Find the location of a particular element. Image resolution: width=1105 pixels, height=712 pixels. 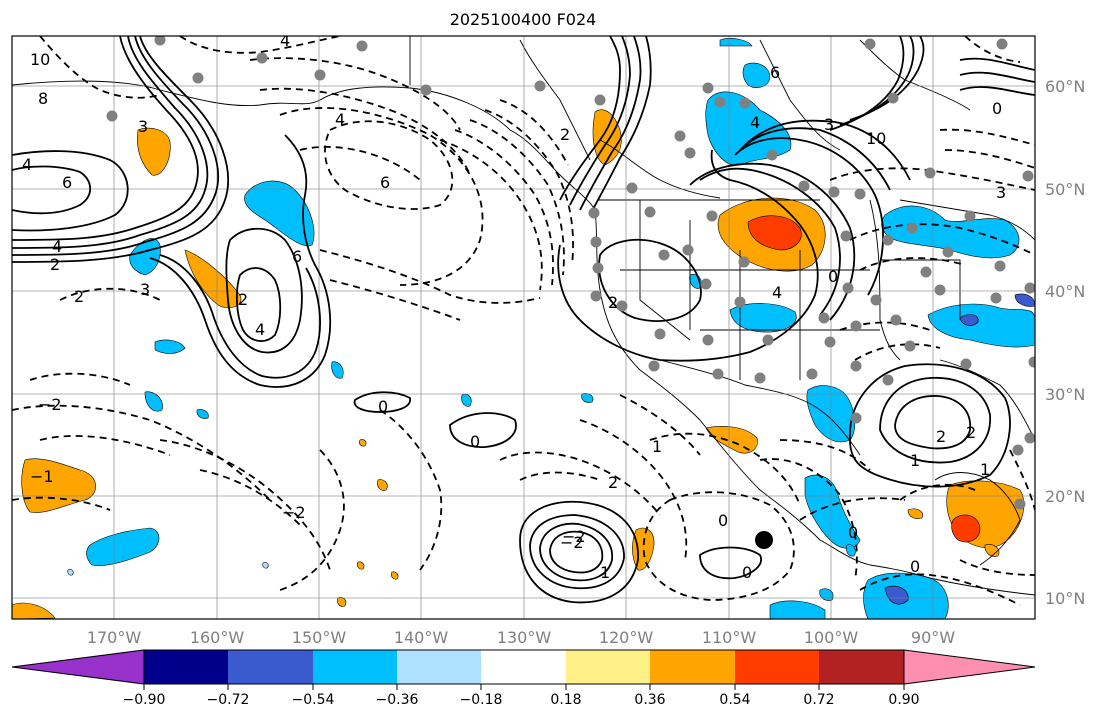

colorbar-tick-label: −0.72 is located at coordinates (228, 700).